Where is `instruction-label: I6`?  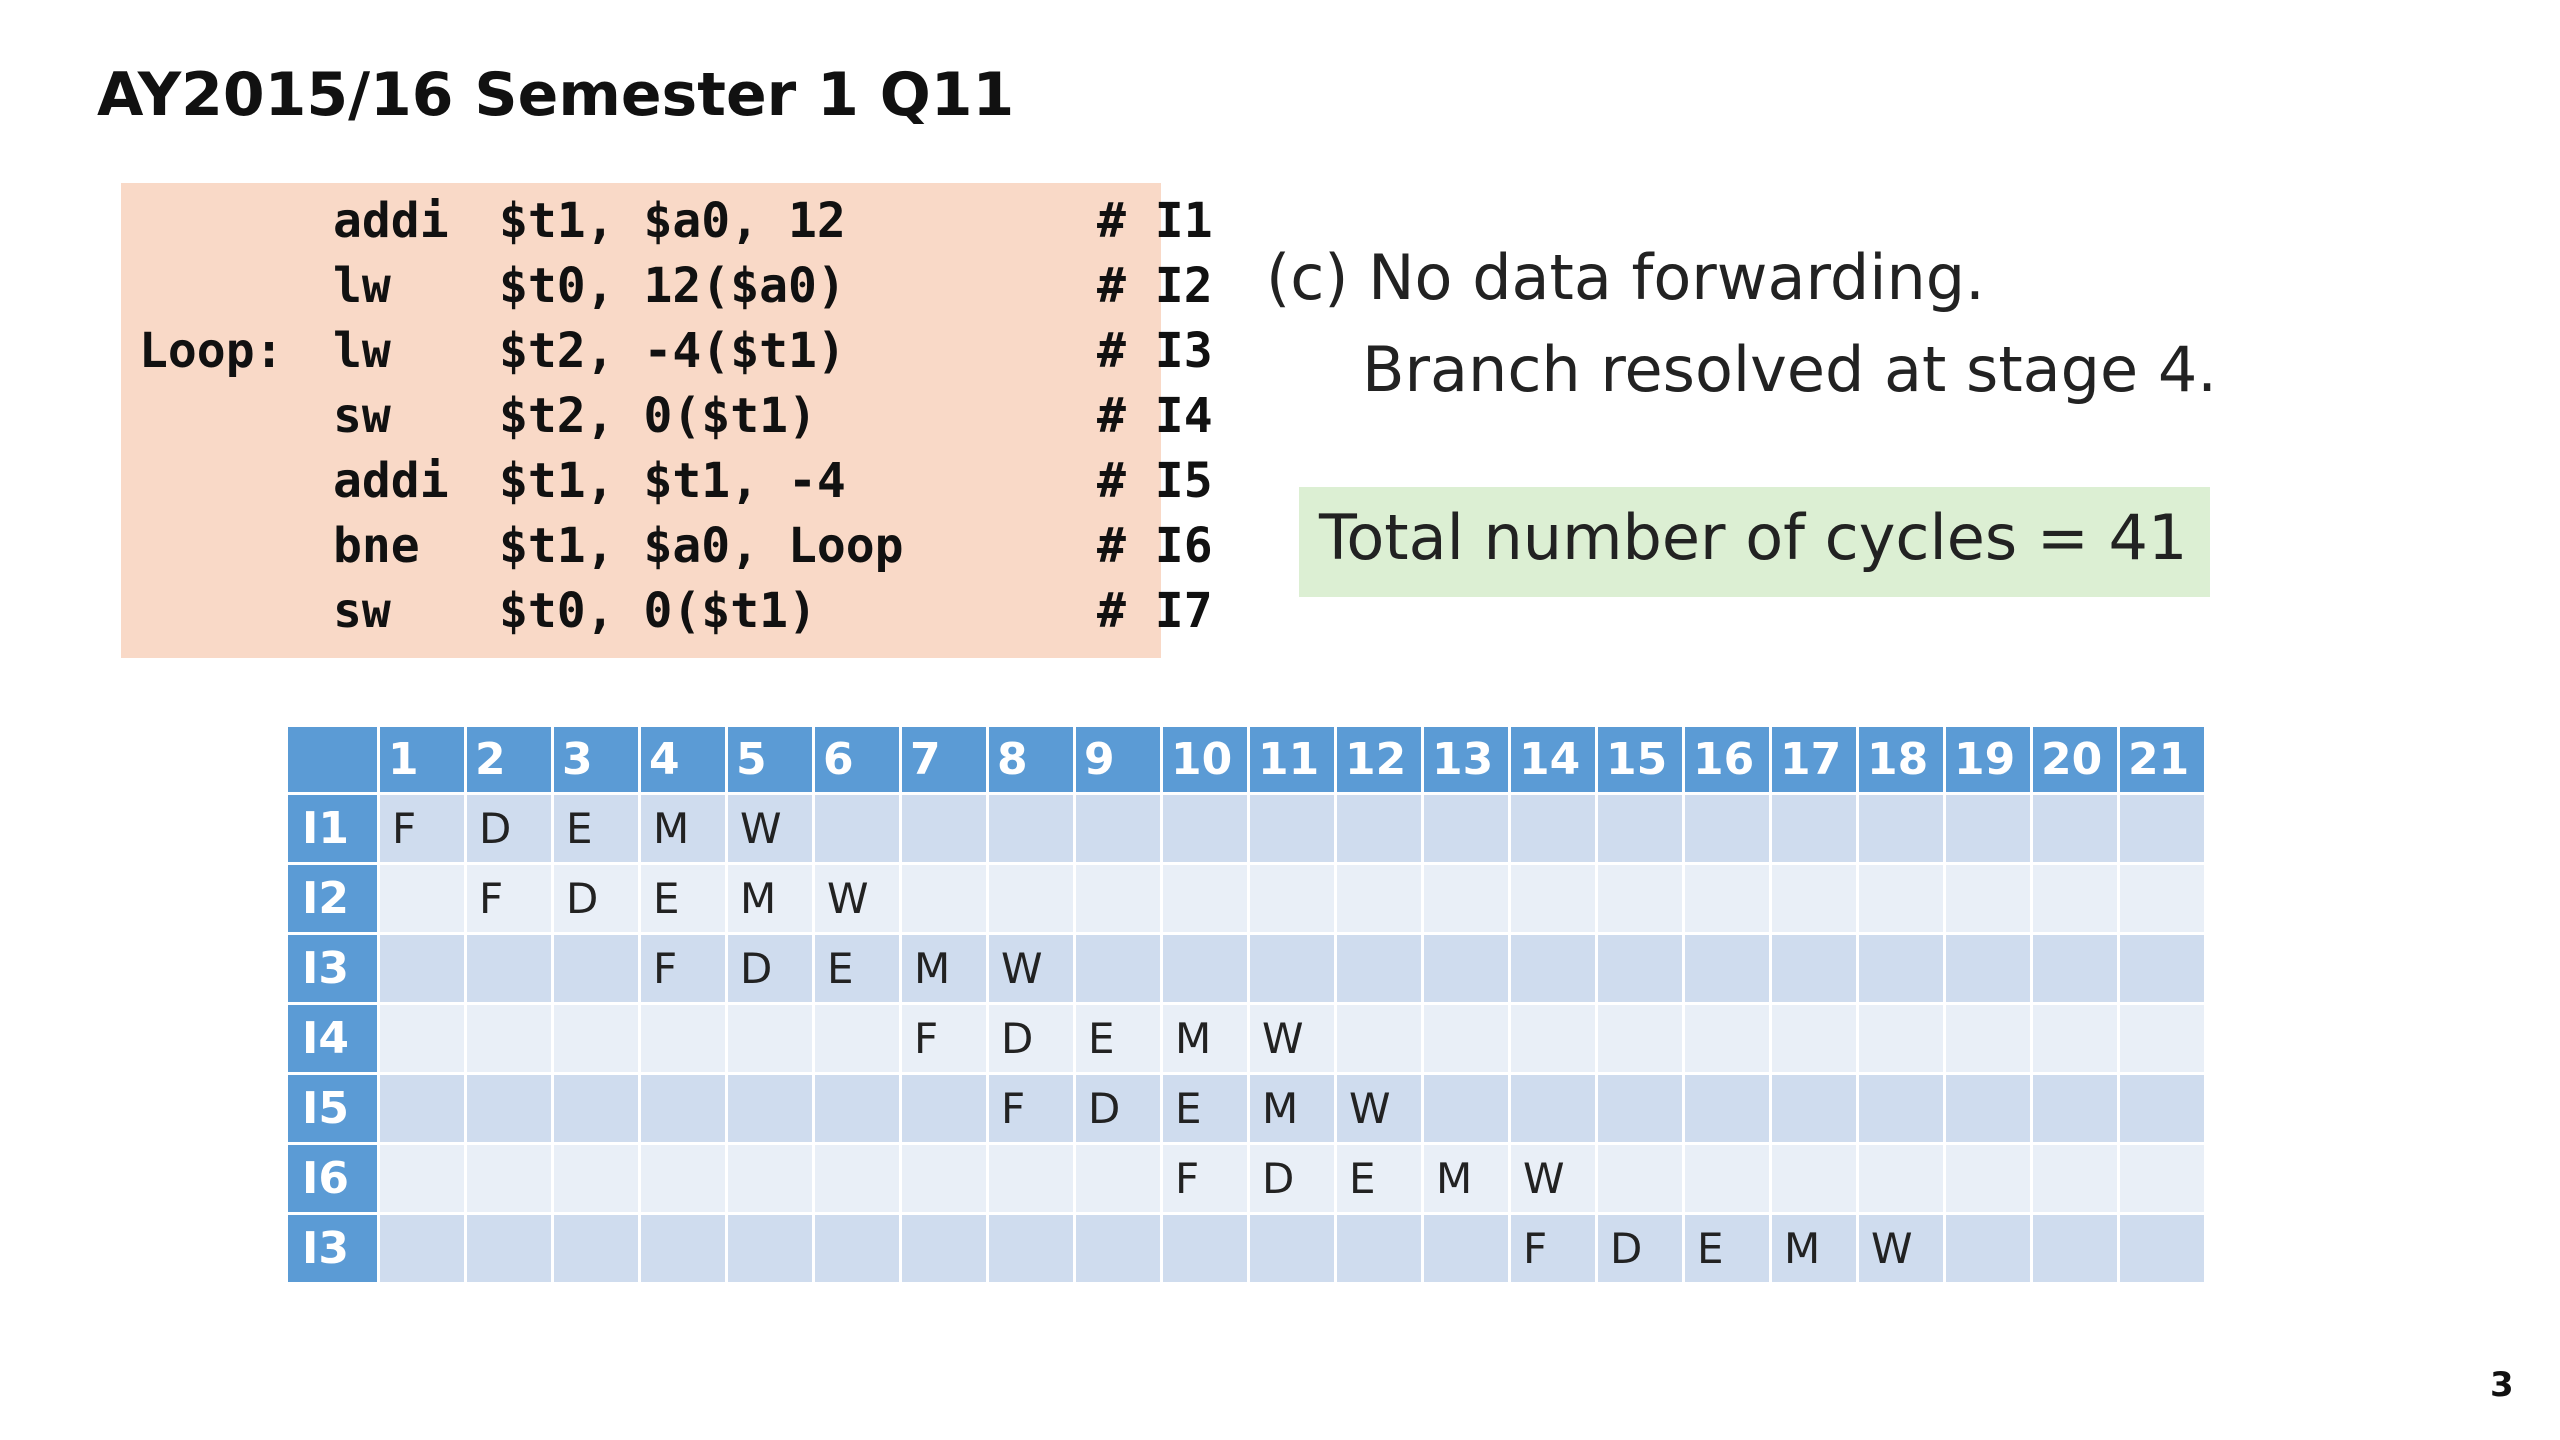
instruction-label: I6 is located at coordinates (332, 1178).